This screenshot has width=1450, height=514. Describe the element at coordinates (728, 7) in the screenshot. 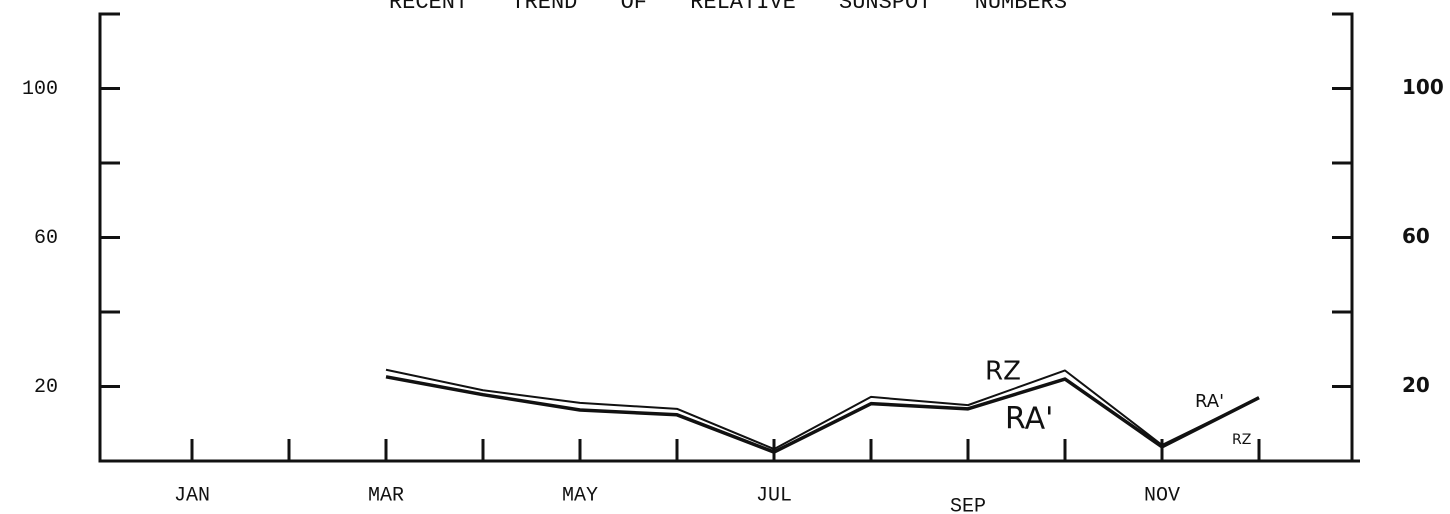

I see `chart-title: RECENT TREND OF RELATIVE SUNSPOT NUMBERS` at that location.